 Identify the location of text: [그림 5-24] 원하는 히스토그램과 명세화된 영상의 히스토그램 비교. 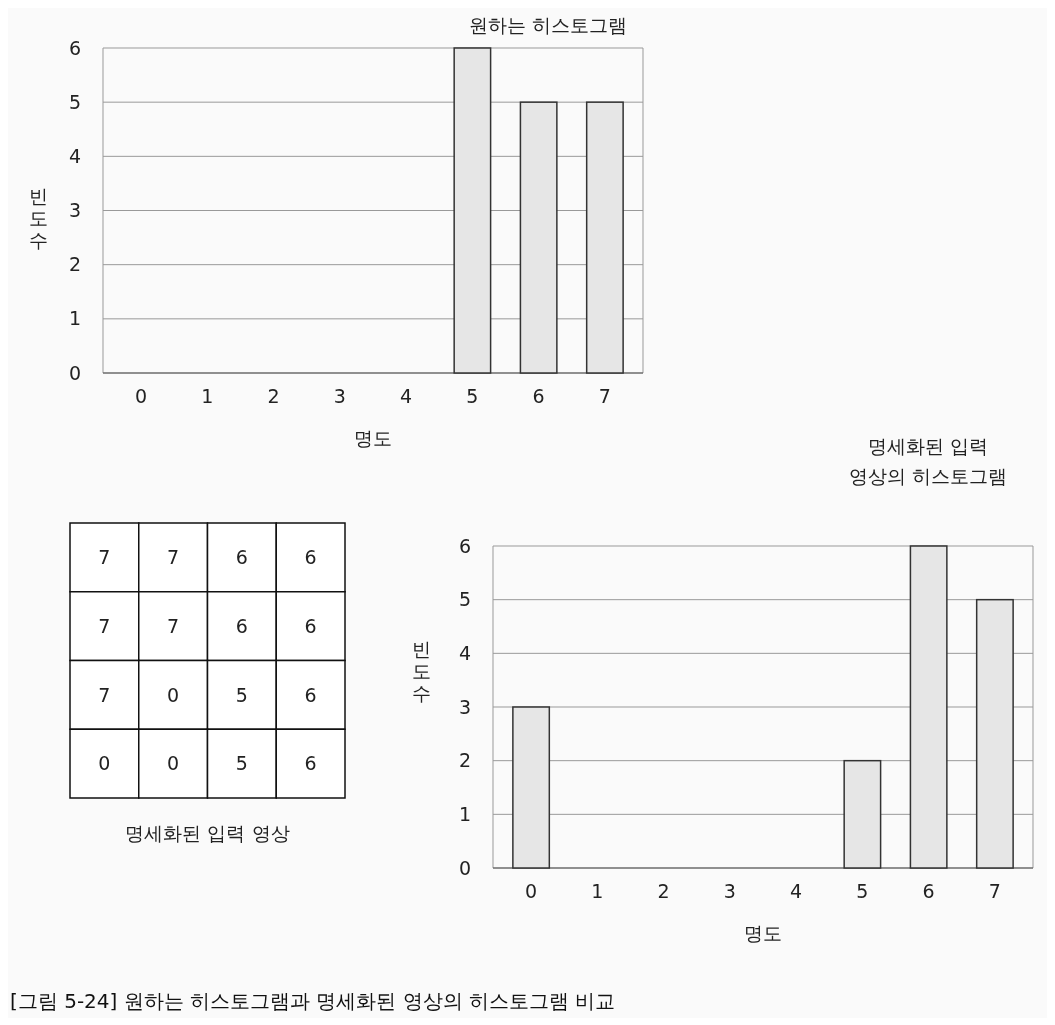
(313, 1001).